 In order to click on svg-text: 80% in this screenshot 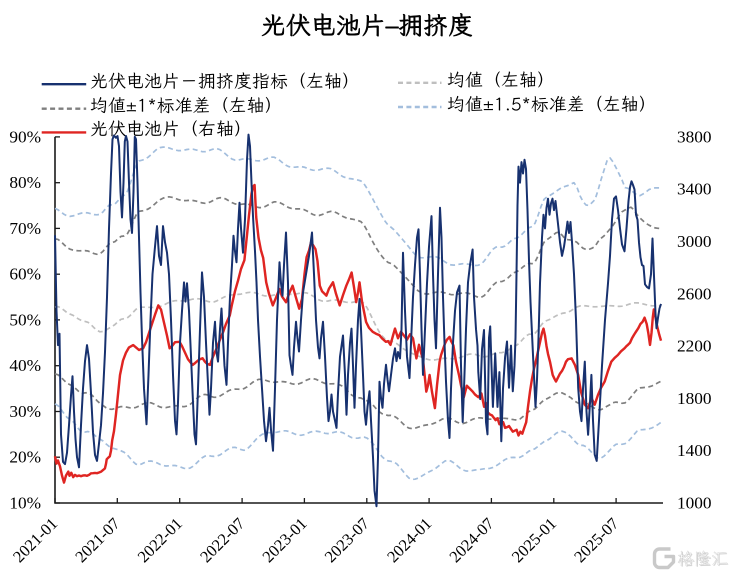, I will do `click(25, 182)`.